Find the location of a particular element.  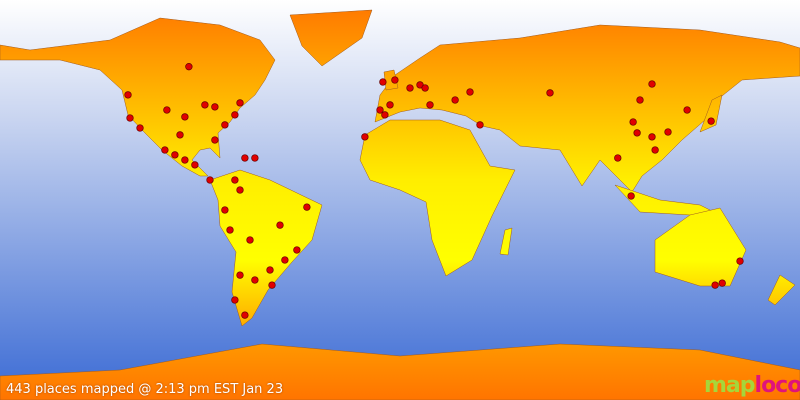

maploco-logo: maploco is located at coordinates (752, 385).